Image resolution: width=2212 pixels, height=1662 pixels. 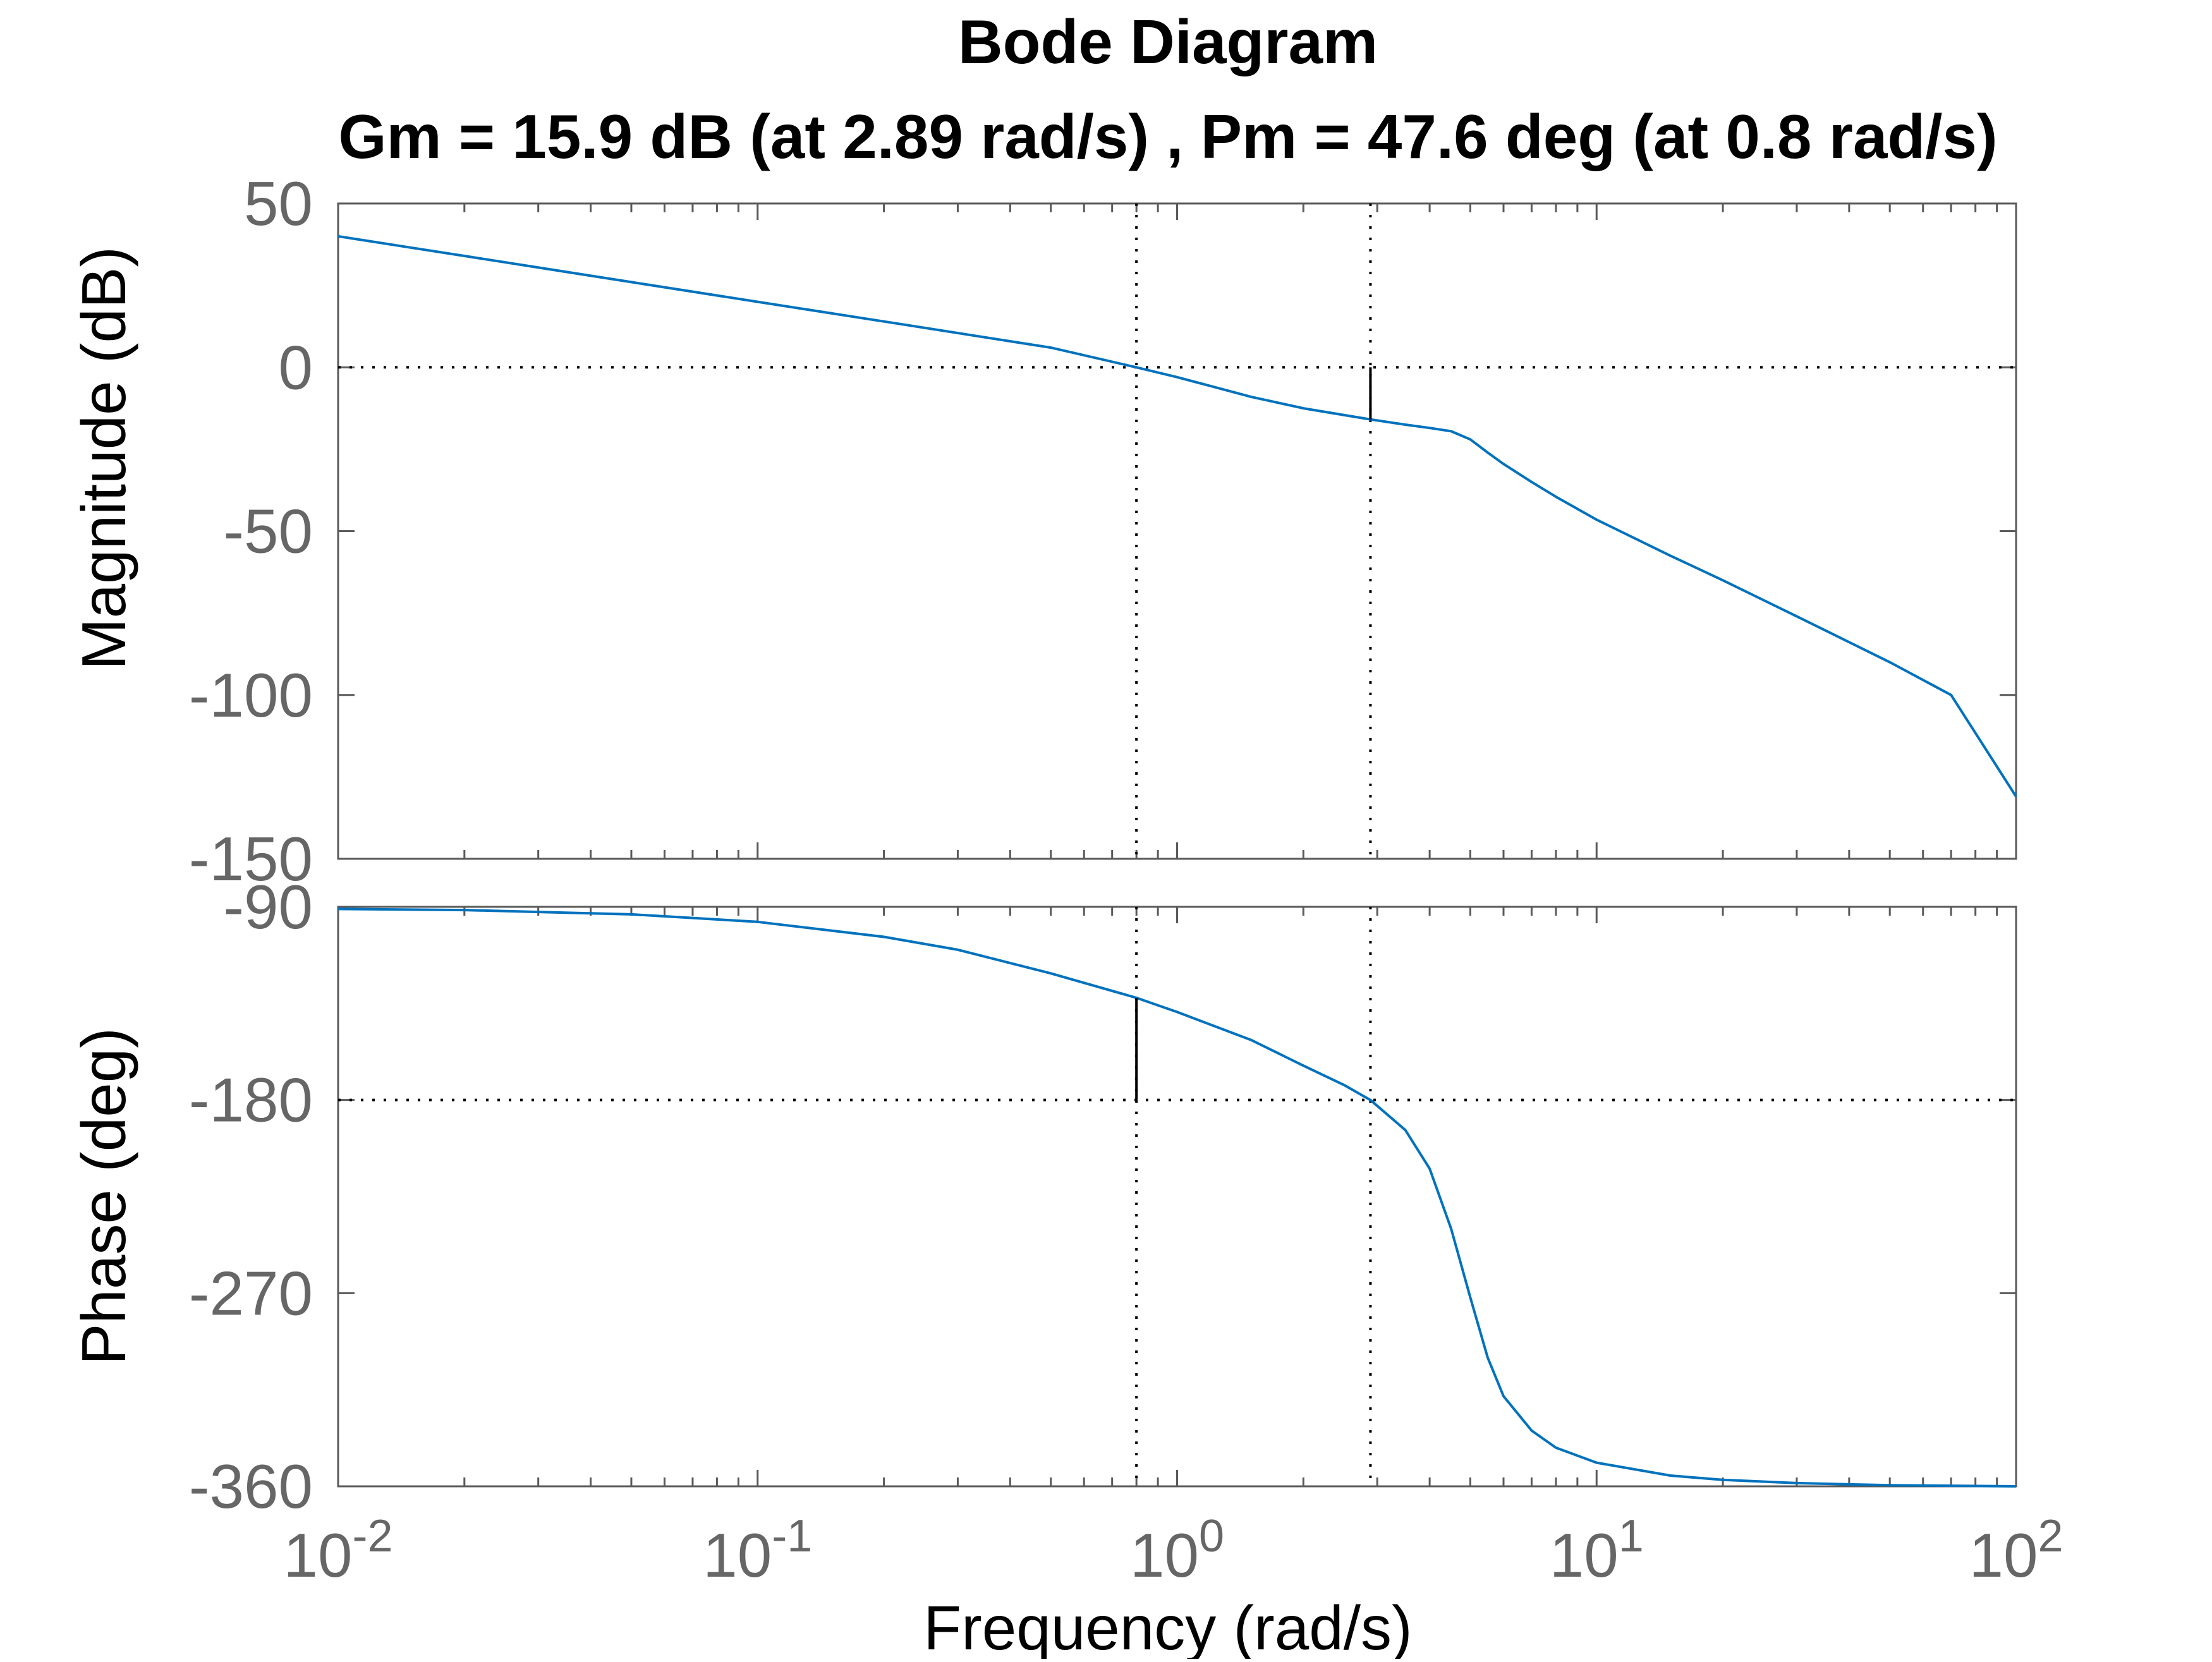 What do you see at coordinates (2016, 1550) in the screenshot?
I see `frequency-tick-label: 10²` at bounding box center [2016, 1550].